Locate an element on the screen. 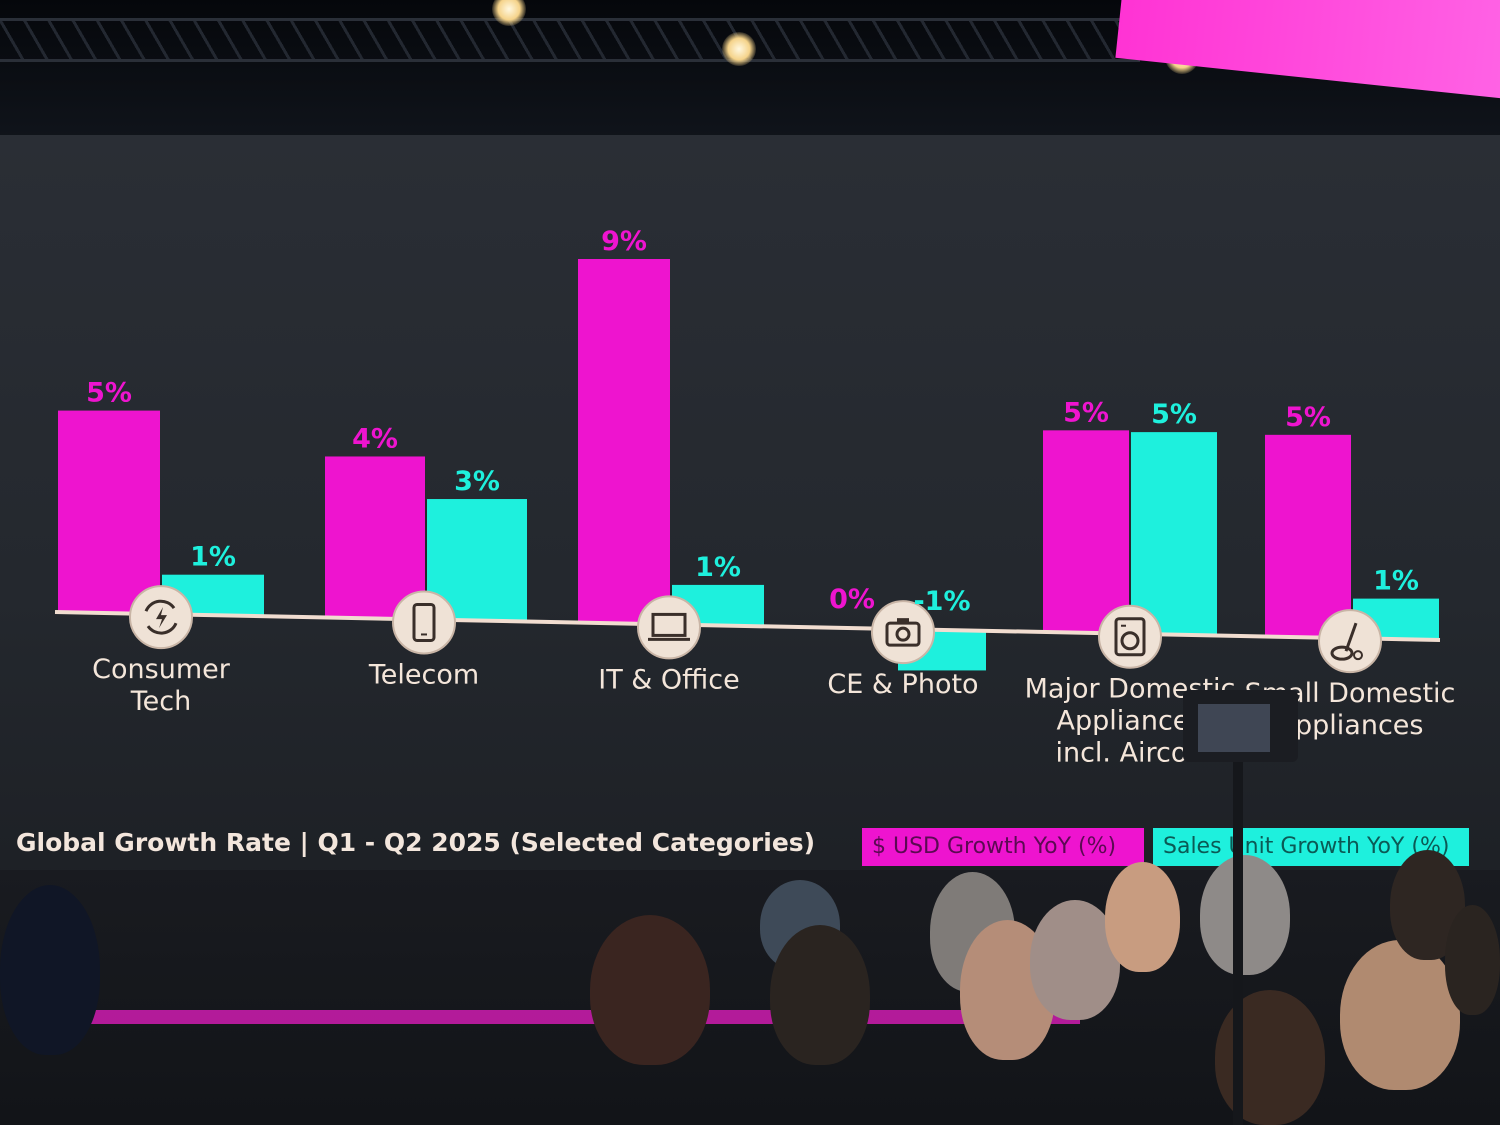 Image resolution: width=1500 pixels, height=1125 pixels. camera-tripod is located at coordinates (1240, 907).